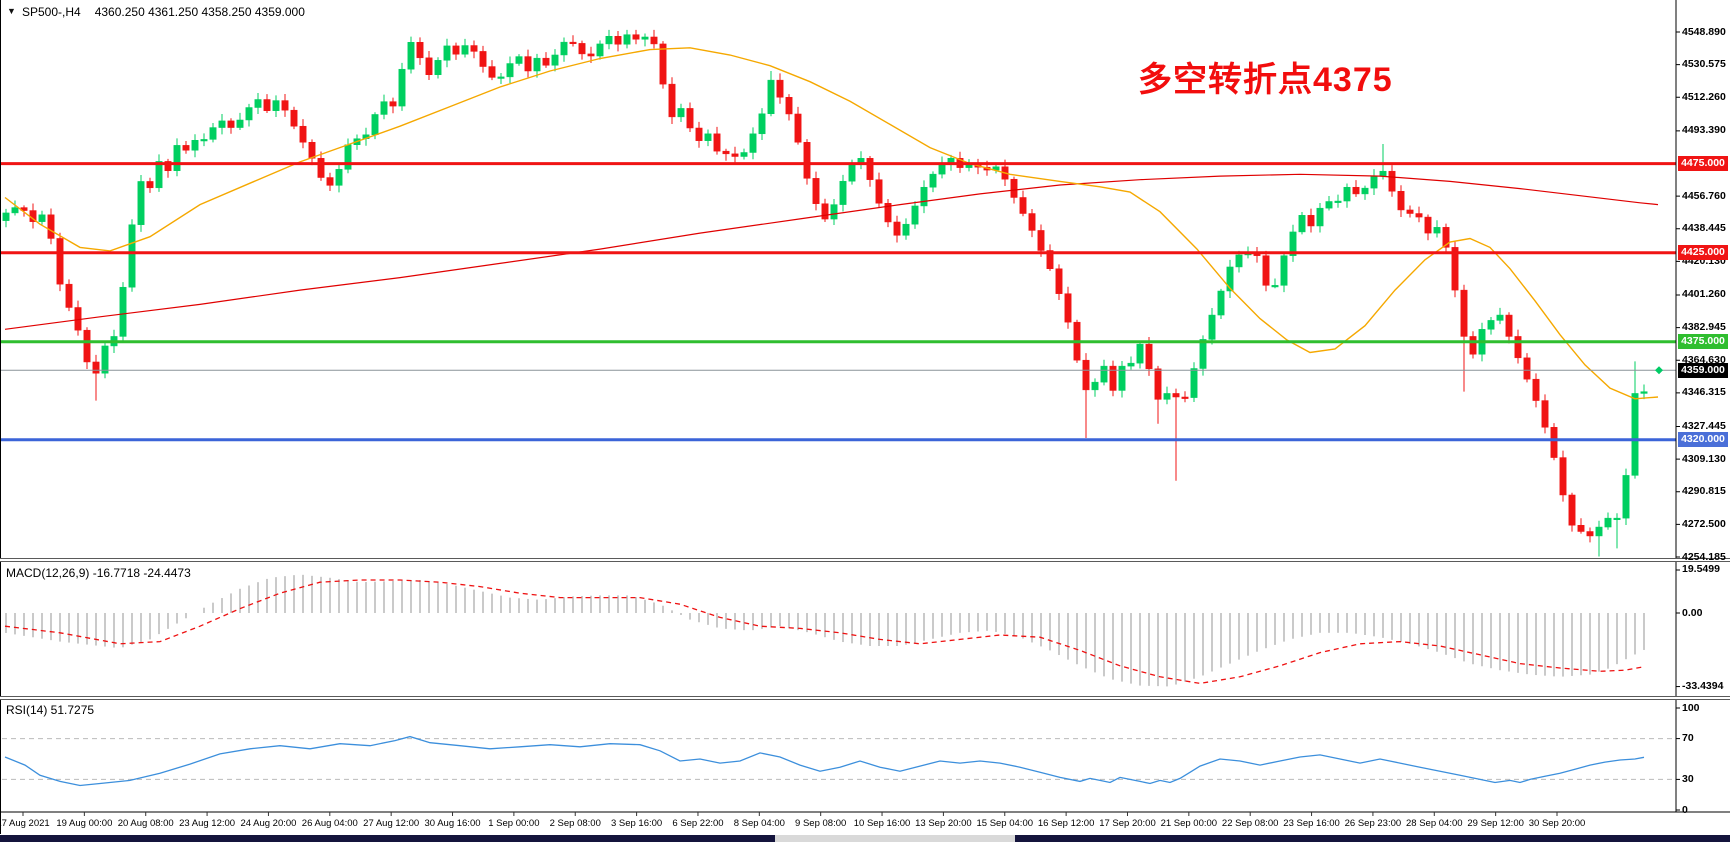 The width and height of the screenshot is (1730, 842). What do you see at coordinates (1704, 425) in the screenshot?
I see `price-axis-label: 4327.445` at bounding box center [1704, 425].